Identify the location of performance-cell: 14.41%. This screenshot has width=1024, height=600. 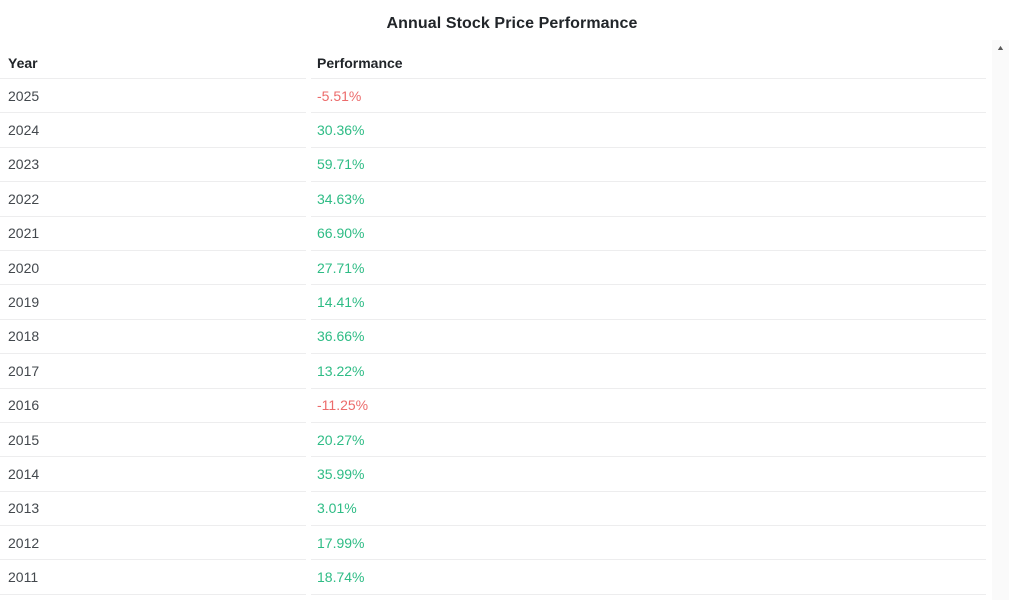
(648, 302).